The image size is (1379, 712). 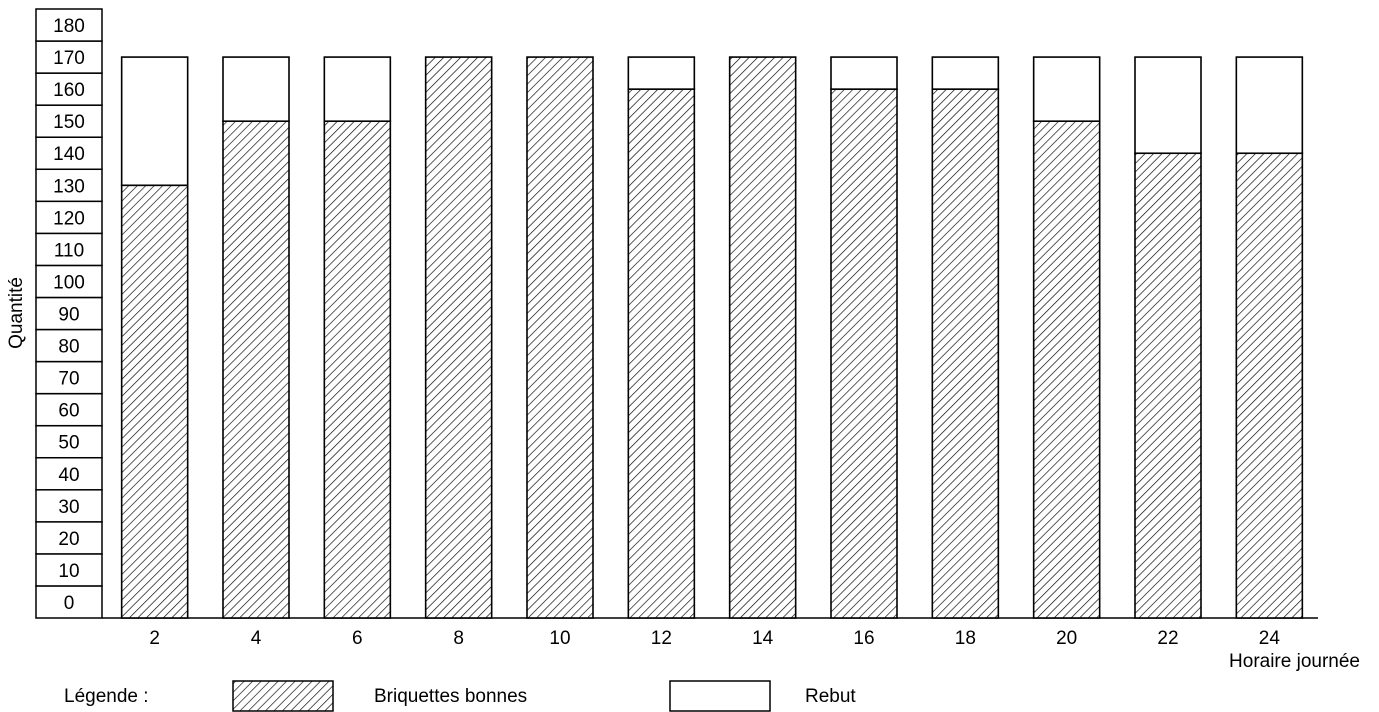 I want to click on y-tick-label: 20, so click(x=68, y=539).